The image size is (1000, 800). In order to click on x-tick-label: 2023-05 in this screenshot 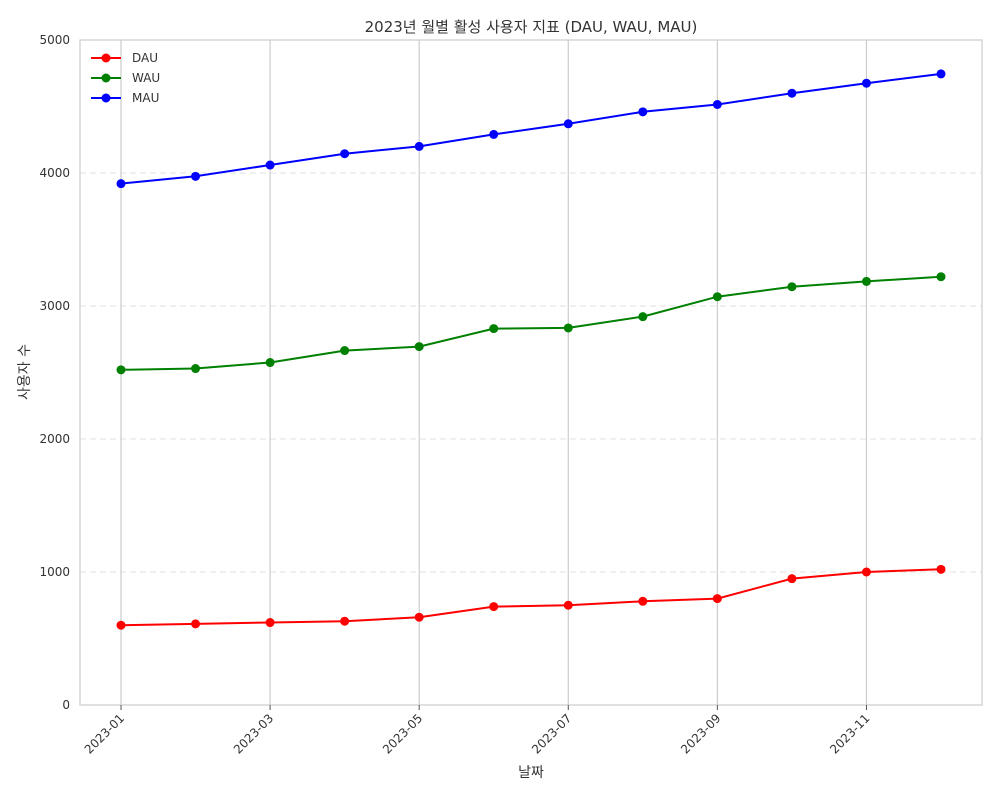, I will do `click(402, 733)`.